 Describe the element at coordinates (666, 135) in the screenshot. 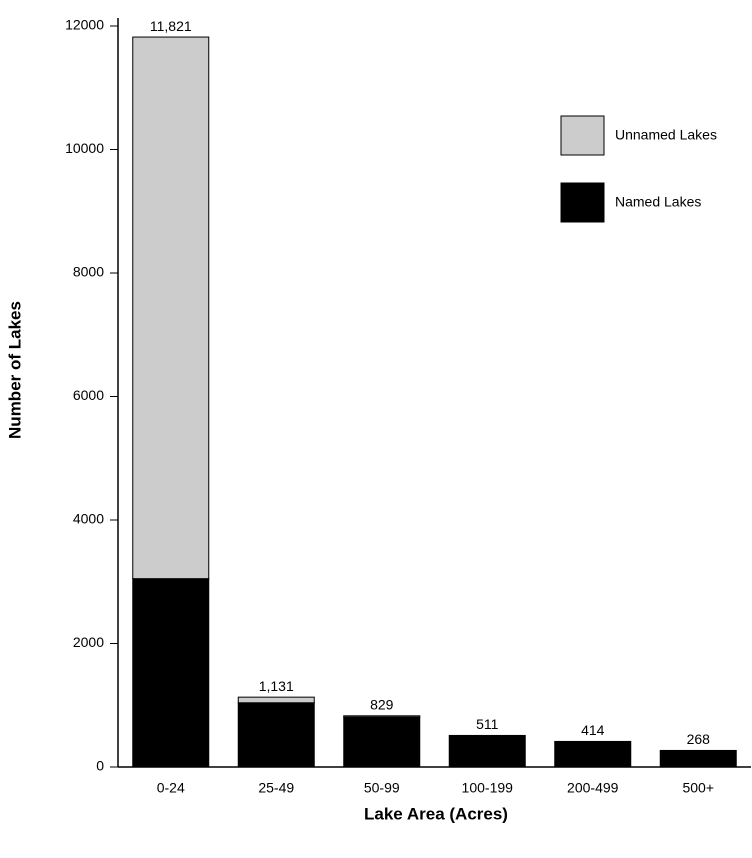

I see `legend-label: Unnamed Lakes` at that location.